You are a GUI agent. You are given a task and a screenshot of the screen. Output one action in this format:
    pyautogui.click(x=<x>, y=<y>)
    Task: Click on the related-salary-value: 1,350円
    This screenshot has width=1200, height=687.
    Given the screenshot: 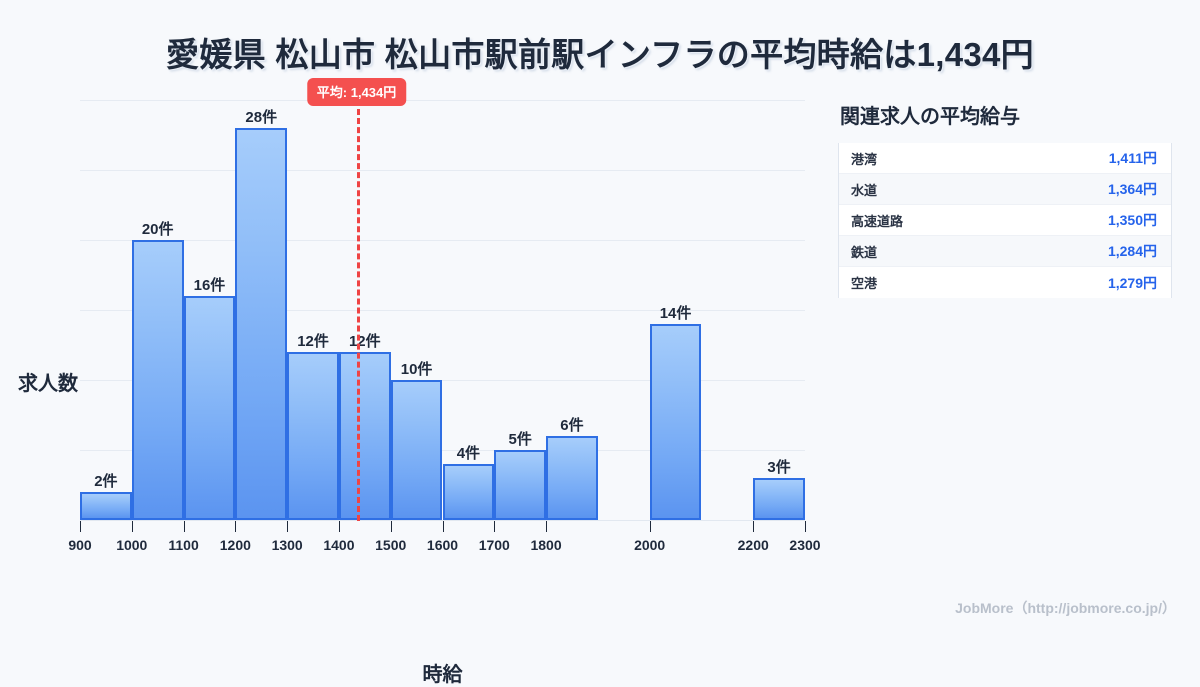 What is the action you would take?
    pyautogui.click(x=1132, y=220)
    